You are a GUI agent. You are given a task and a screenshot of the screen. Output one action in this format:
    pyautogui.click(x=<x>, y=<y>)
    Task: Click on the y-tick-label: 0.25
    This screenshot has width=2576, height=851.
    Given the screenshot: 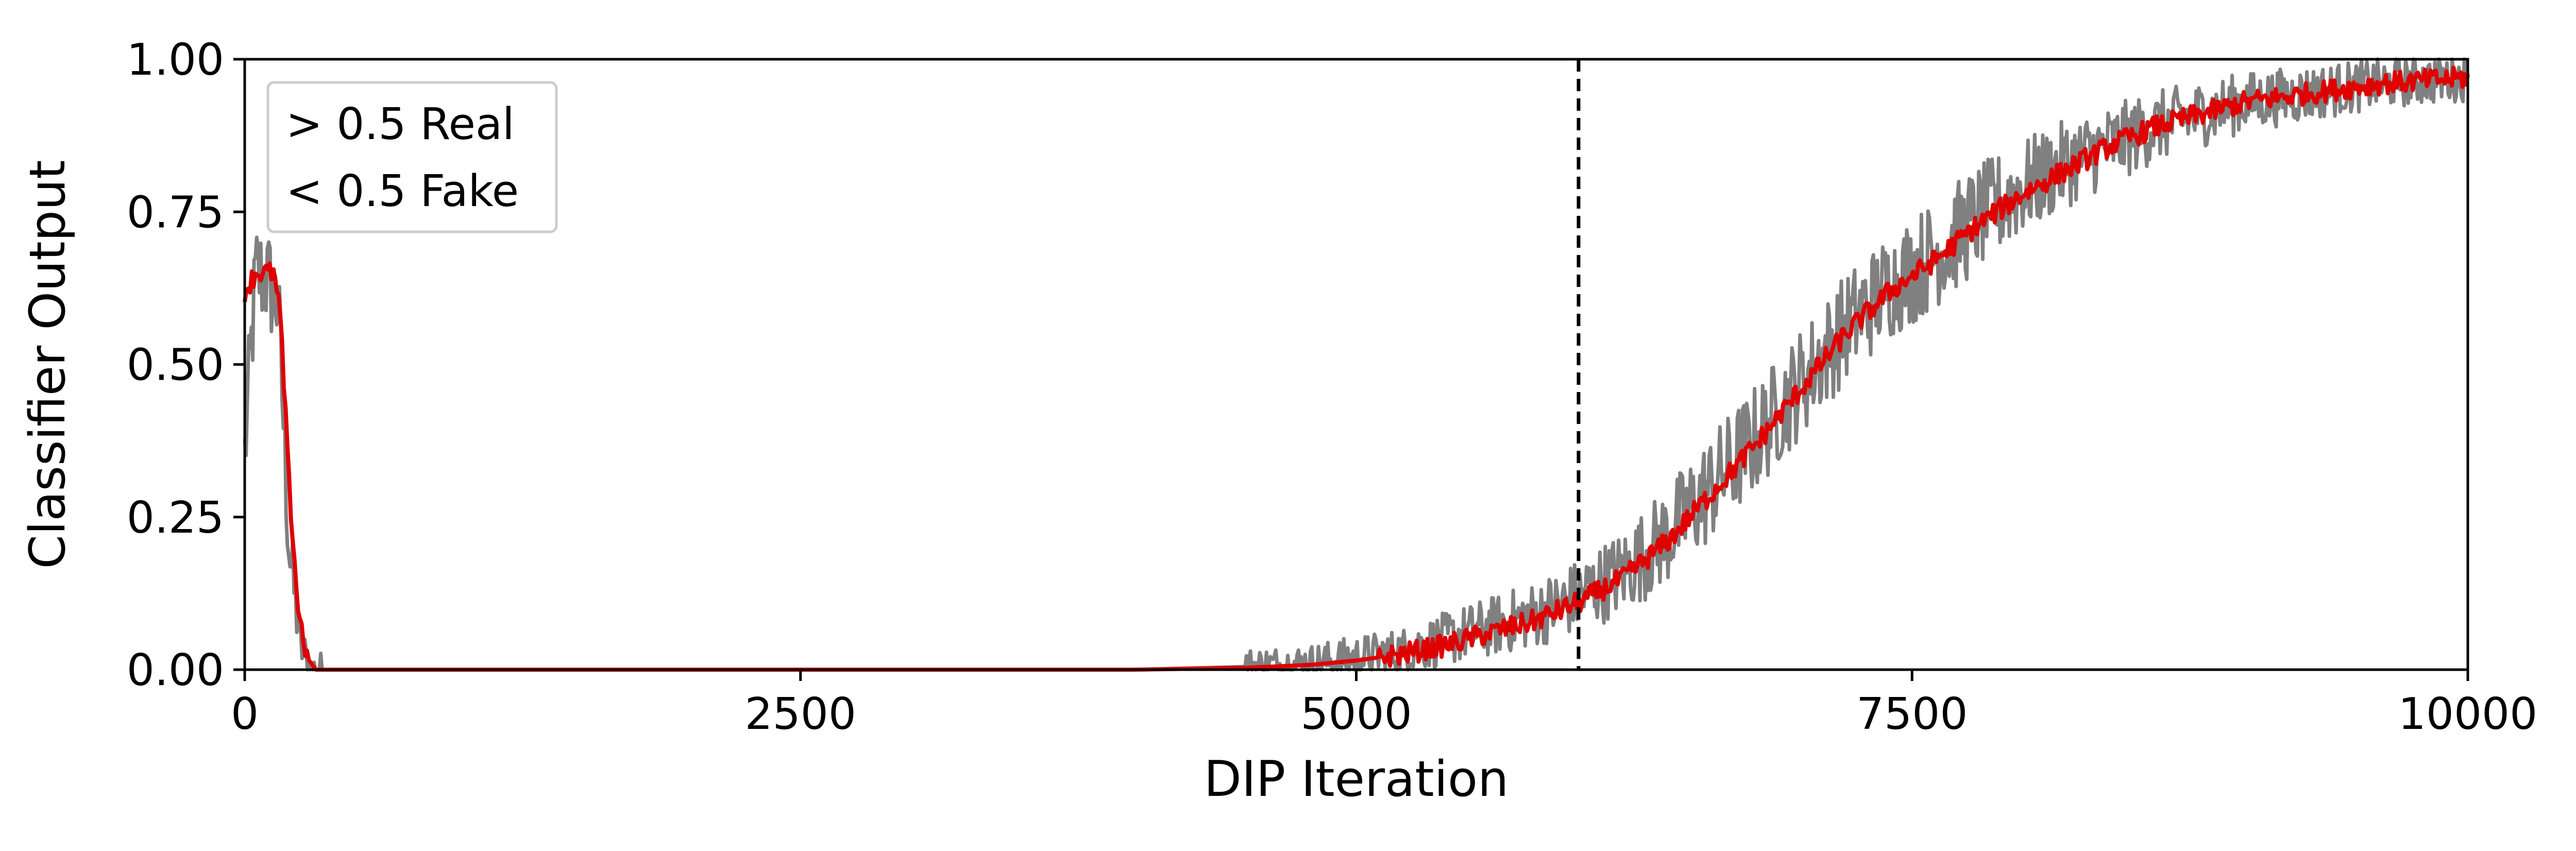 What is the action you would take?
    pyautogui.click(x=175, y=517)
    